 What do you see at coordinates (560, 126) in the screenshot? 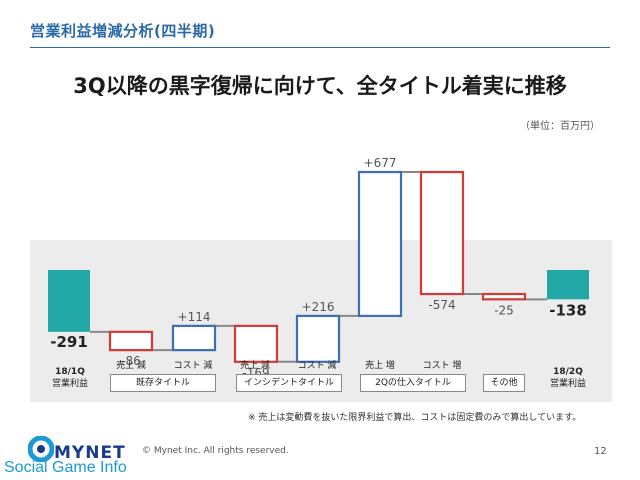
I see `unit-note: （単位：百万円）` at bounding box center [560, 126].